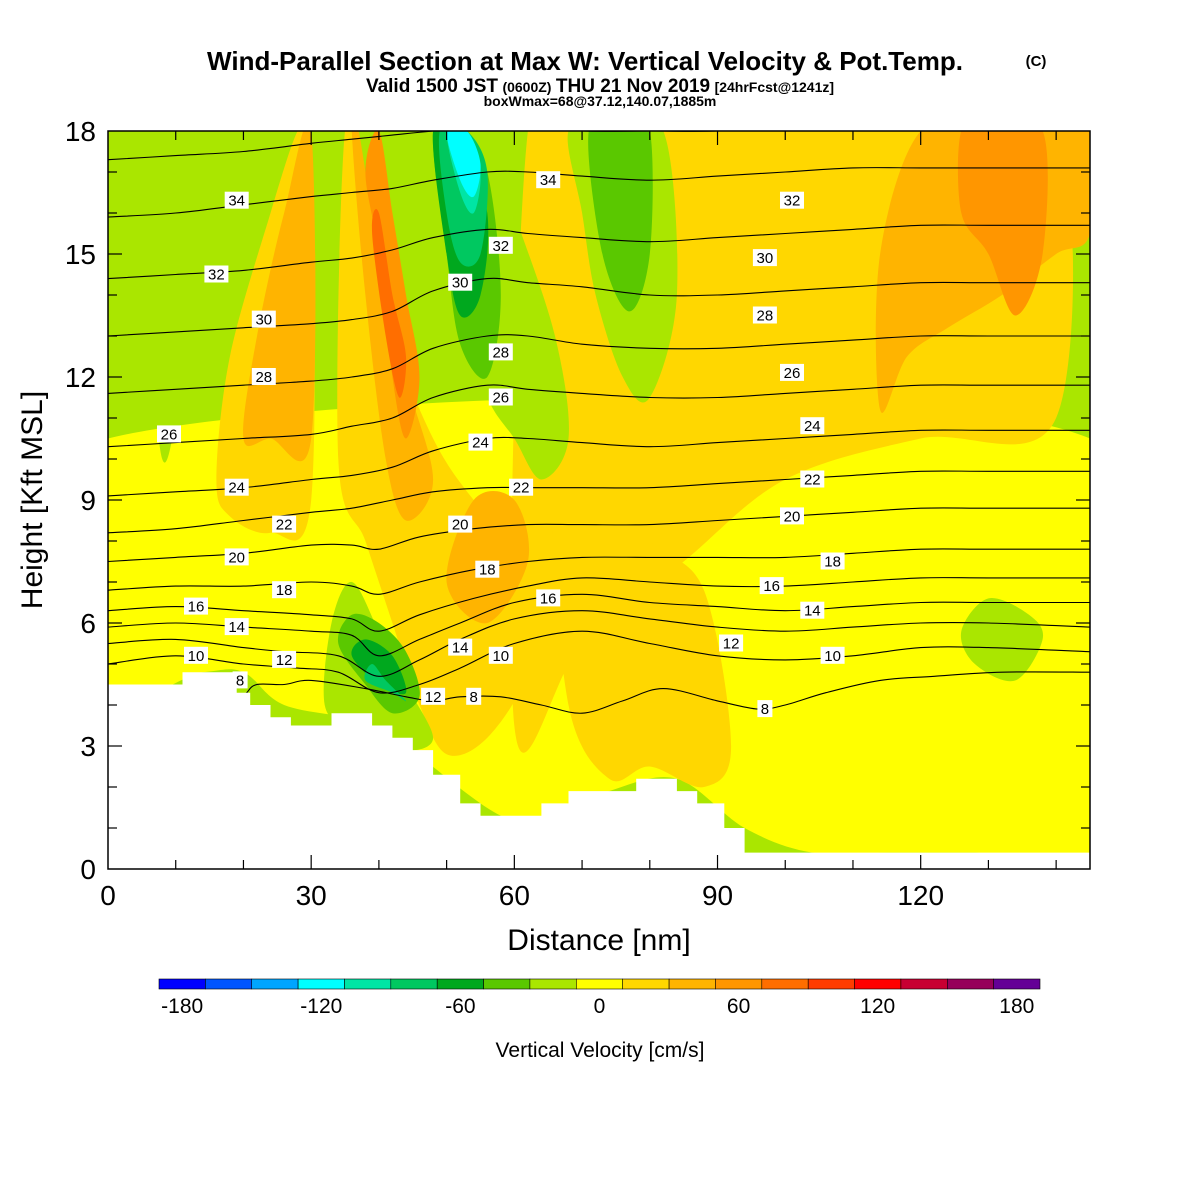  I want to click on contour-label-text: 8, so click(474, 697).